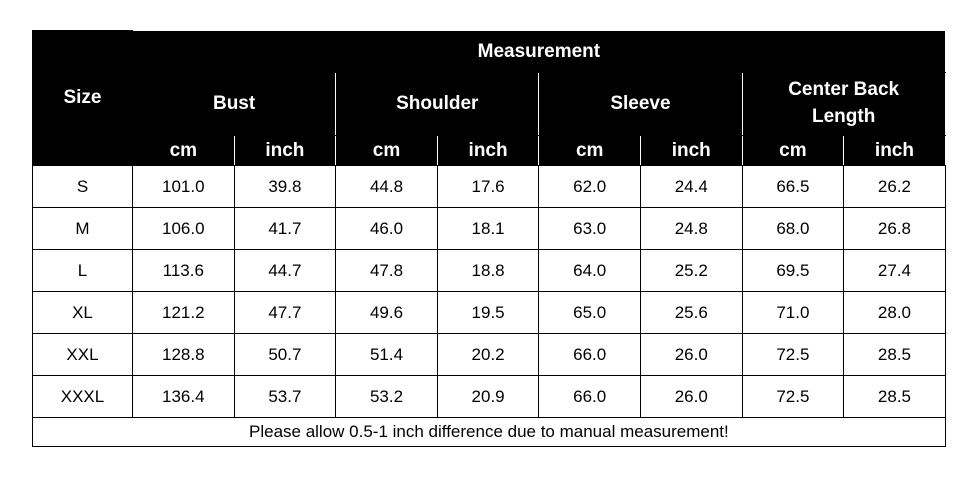 This screenshot has width=980, height=487. I want to click on measure-cell: 24.4, so click(691, 186).